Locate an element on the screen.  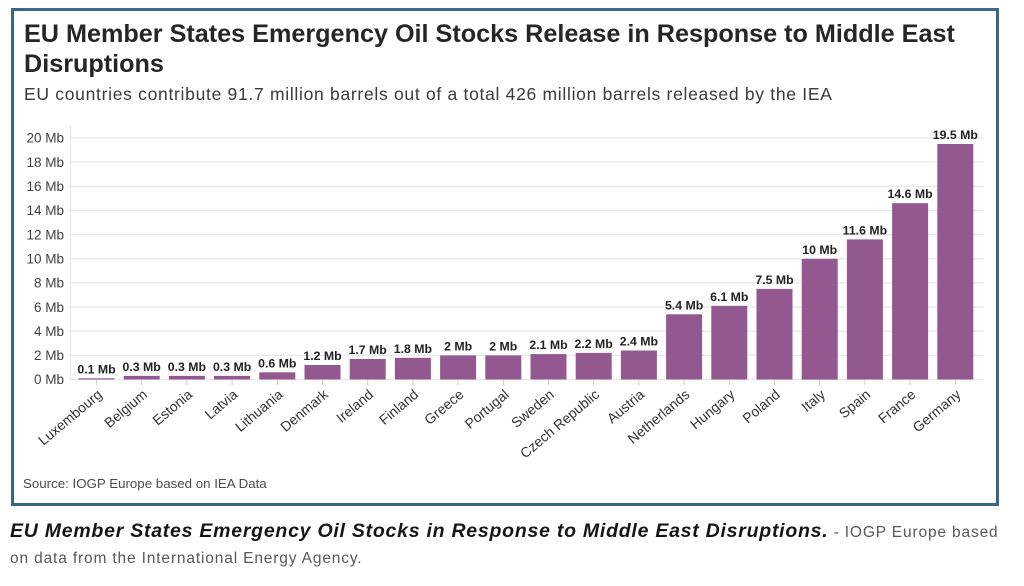
svg-text: Spain is located at coordinates (855, 403).